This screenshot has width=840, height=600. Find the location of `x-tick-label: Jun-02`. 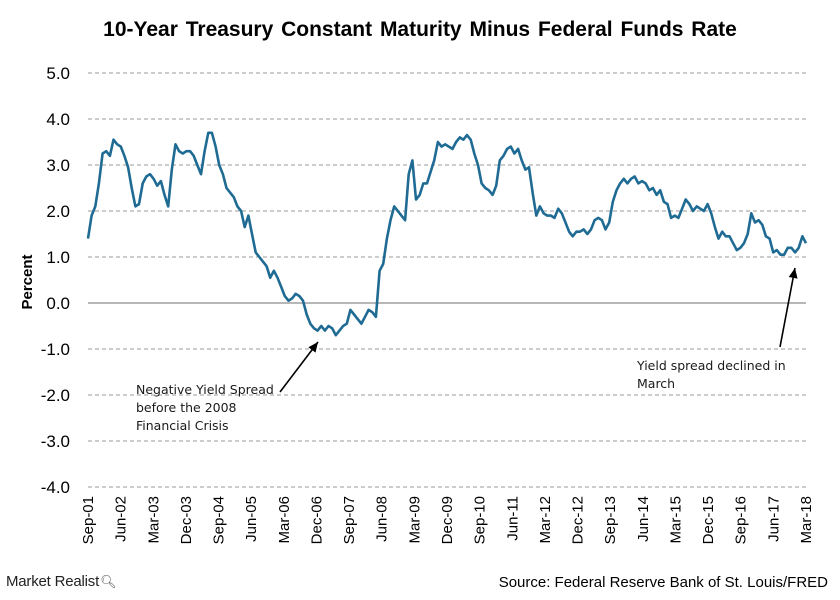

x-tick-label: Jun-02 is located at coordinates (121, 519).